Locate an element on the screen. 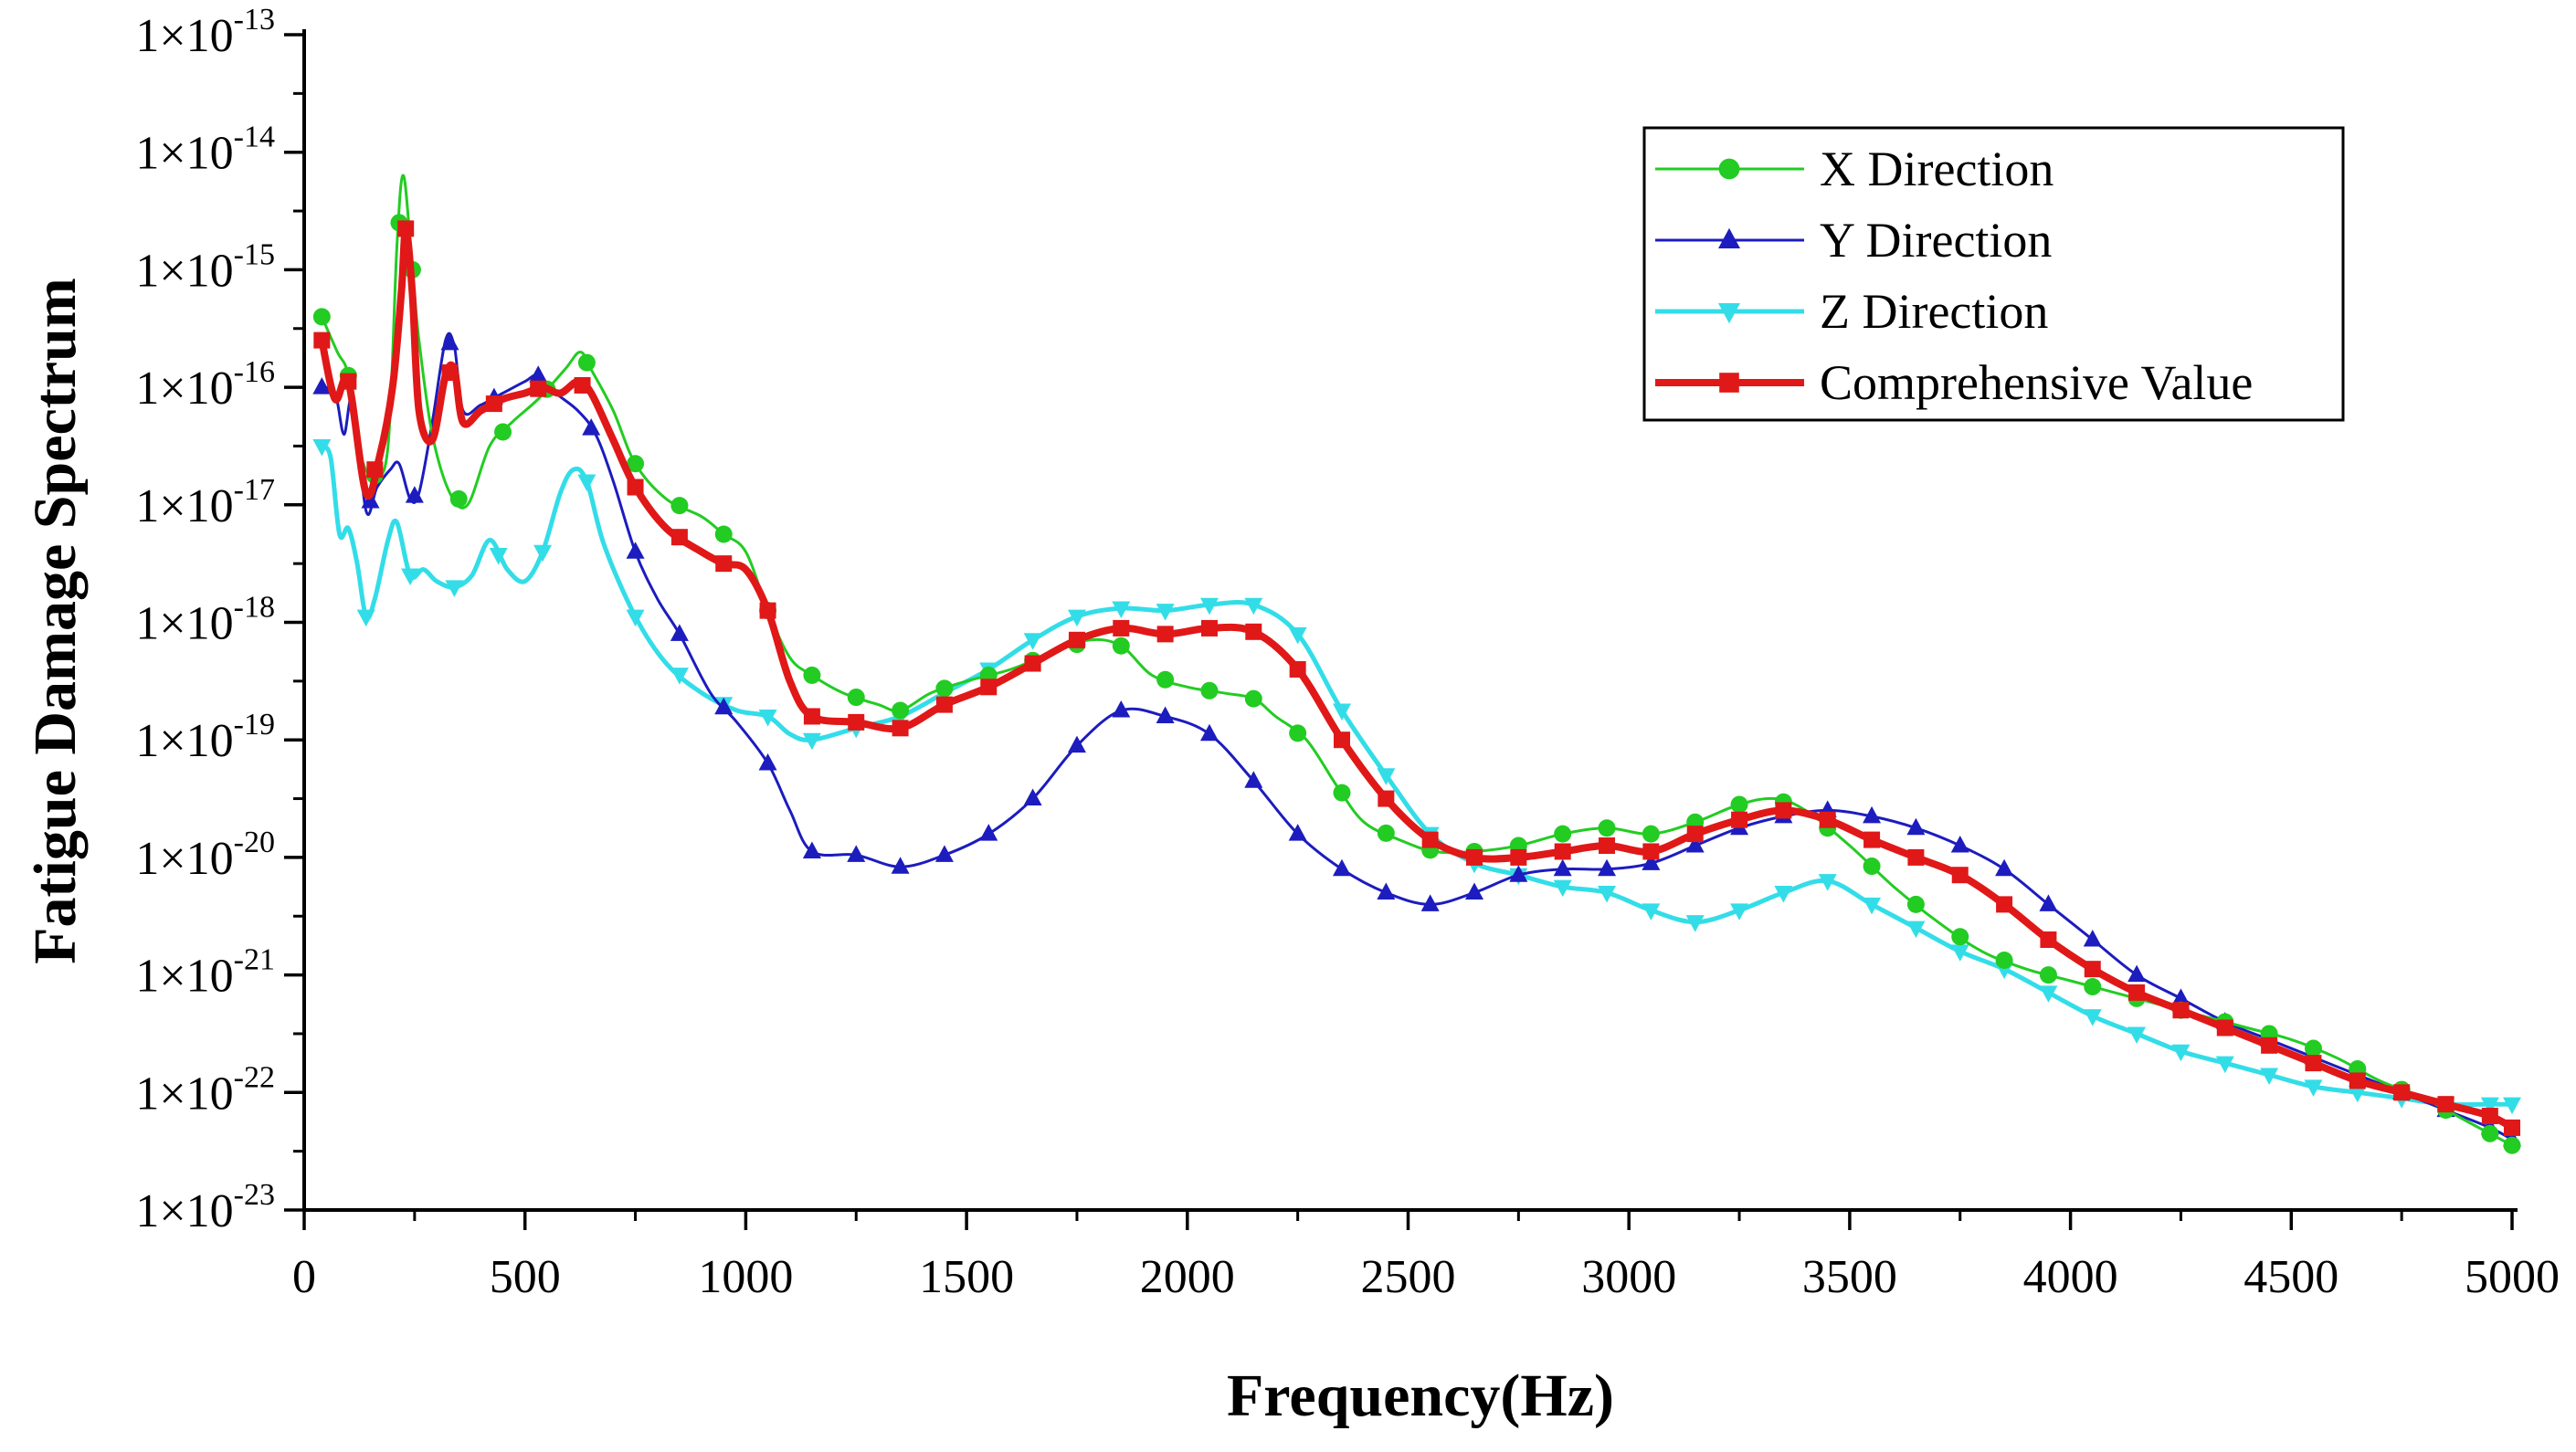 The height and width of the screenshot is (1452, 2576). legend-marker-z-direction is located at coordinates (1729, 313).